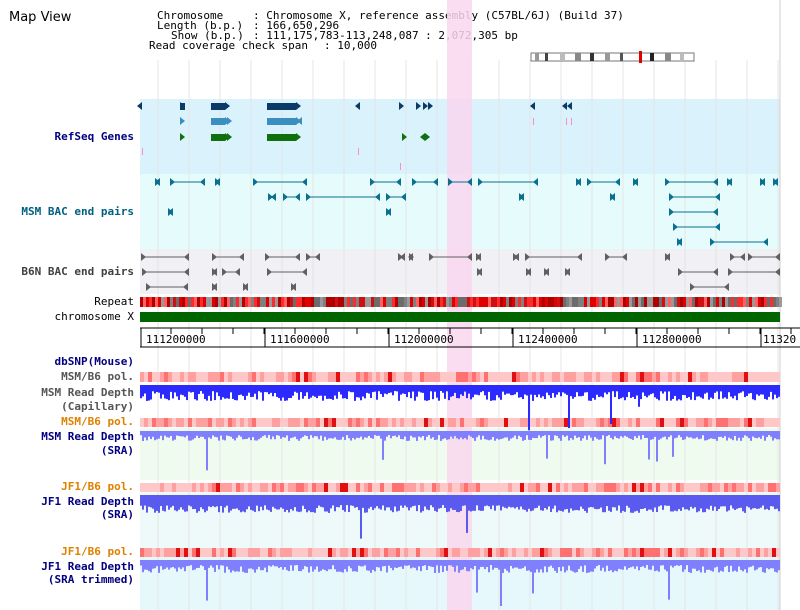 The width and height of the screenshot is (800, 610). What do you see at coordinates (77, 211) in the screenshot?
I see `track-label-msm-bac: MSM BAC end pairs` at bounding box center [77, 211].